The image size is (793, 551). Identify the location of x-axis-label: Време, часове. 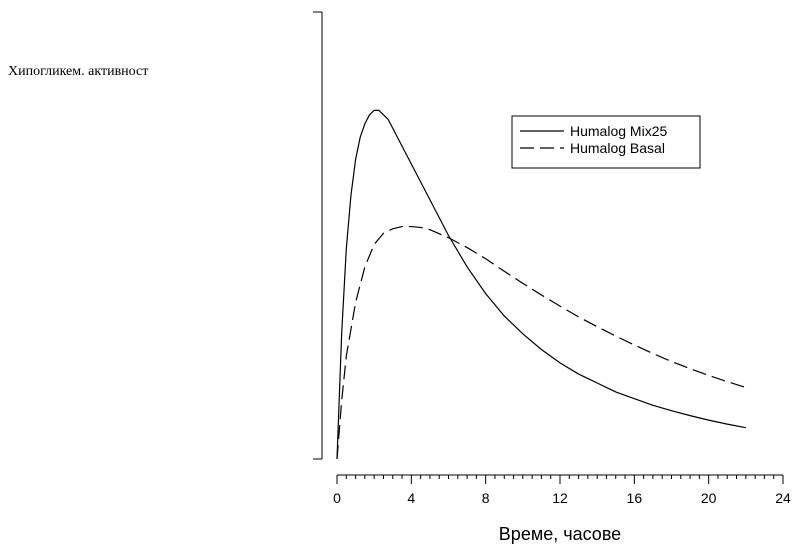
(560, 534).